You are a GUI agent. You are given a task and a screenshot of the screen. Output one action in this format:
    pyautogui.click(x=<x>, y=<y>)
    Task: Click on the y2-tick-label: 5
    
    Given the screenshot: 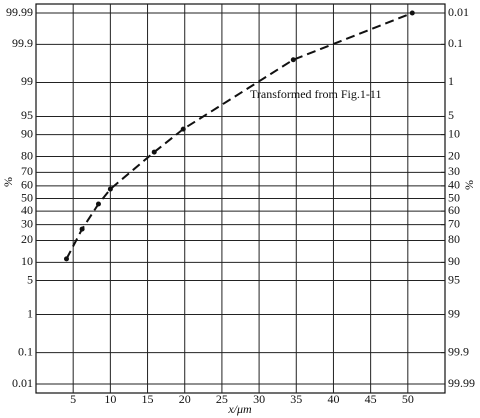 What is the action you would take?
    pyautogui.click(x=451, y=115)
    